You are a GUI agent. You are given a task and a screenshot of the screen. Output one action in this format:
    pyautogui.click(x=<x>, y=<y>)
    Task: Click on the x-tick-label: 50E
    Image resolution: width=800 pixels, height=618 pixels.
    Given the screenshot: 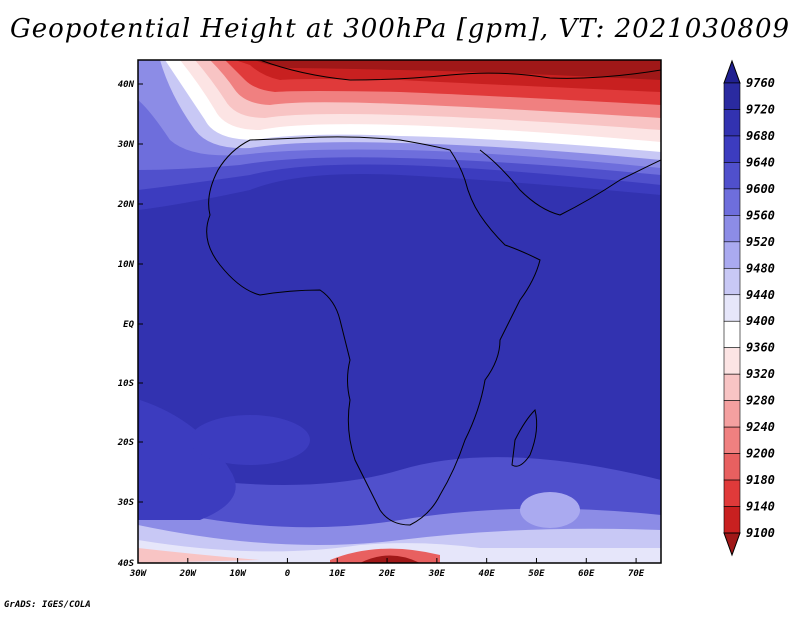 What is the action you would take?
    pyautogui.click(x=536, y=574)
    